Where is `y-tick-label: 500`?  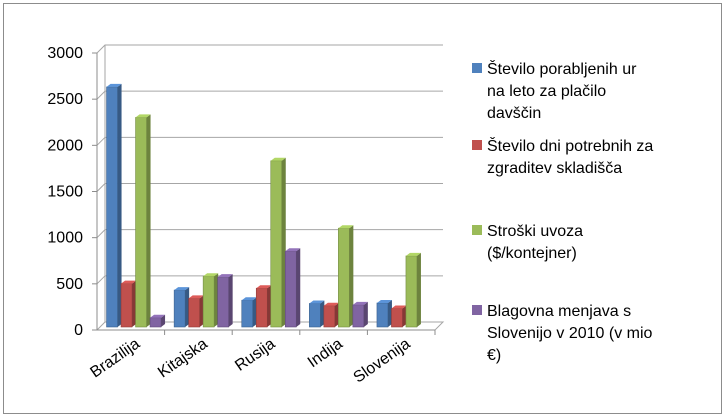
y-tick-label: 500 is located at coordinates (69, 284).